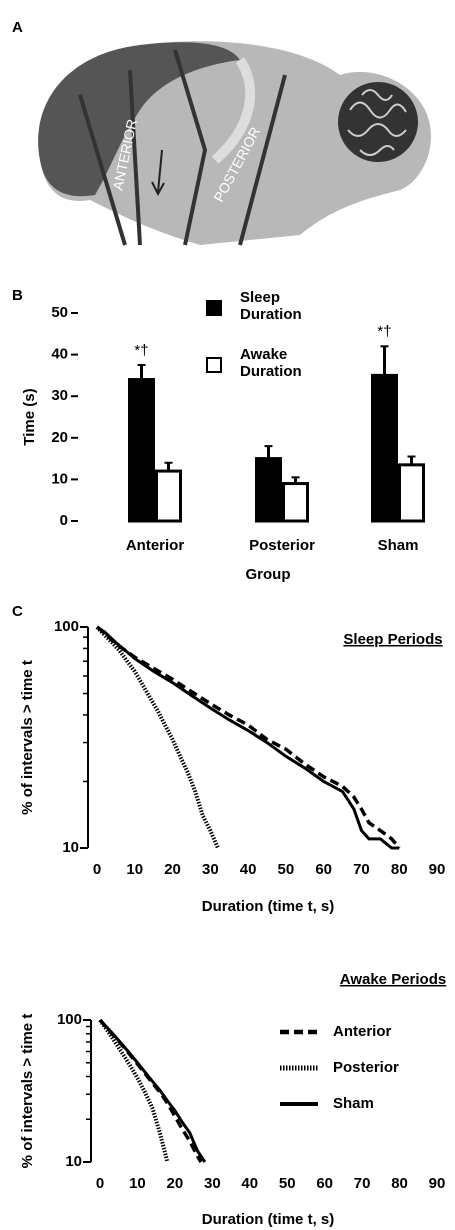 This screenshot has width=455, height=1230. Describe the element at coordinates (155, 545) in the screenshot. I see `x-tick-label: Anterior` at that location.